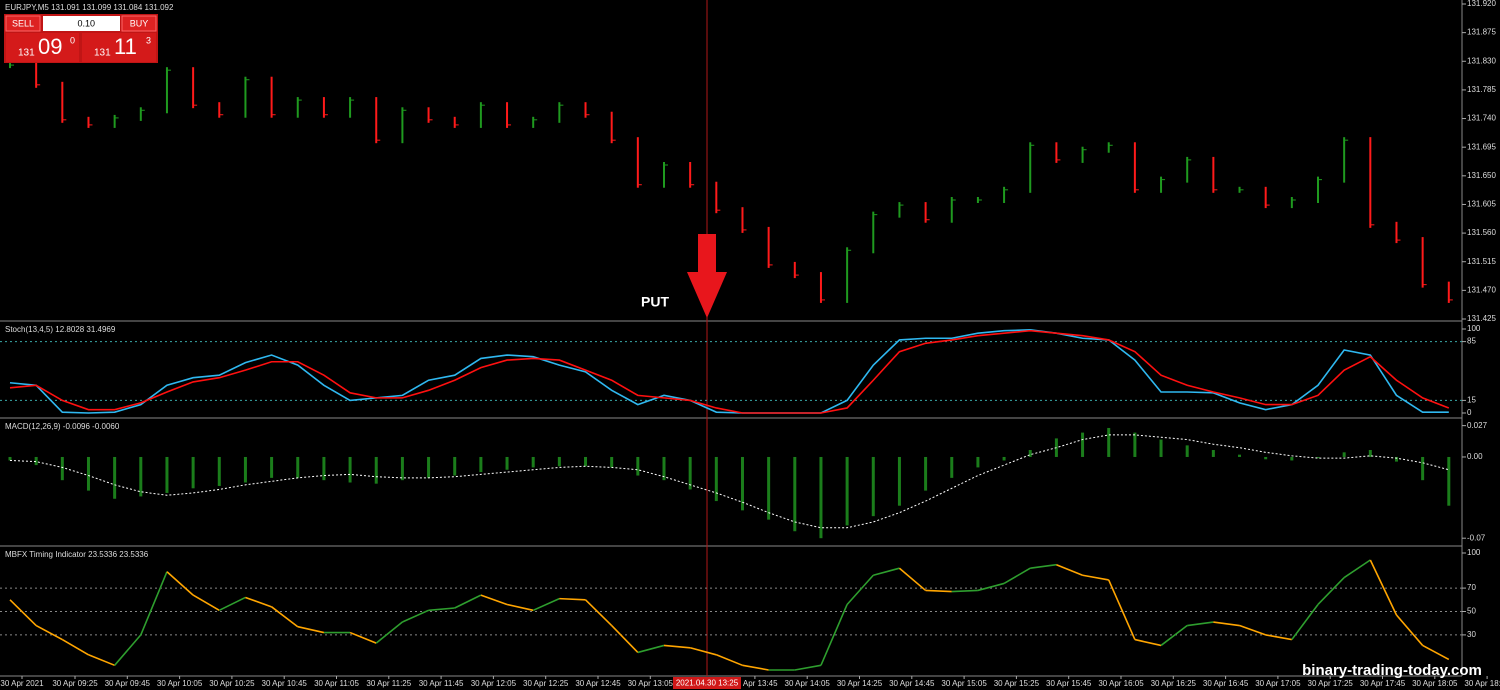 This screenshot has height=690, width=1500. Describe the element at coordinates (1481, 261) in the screenshot. I see `y-tick-label: 131.515` at that location.